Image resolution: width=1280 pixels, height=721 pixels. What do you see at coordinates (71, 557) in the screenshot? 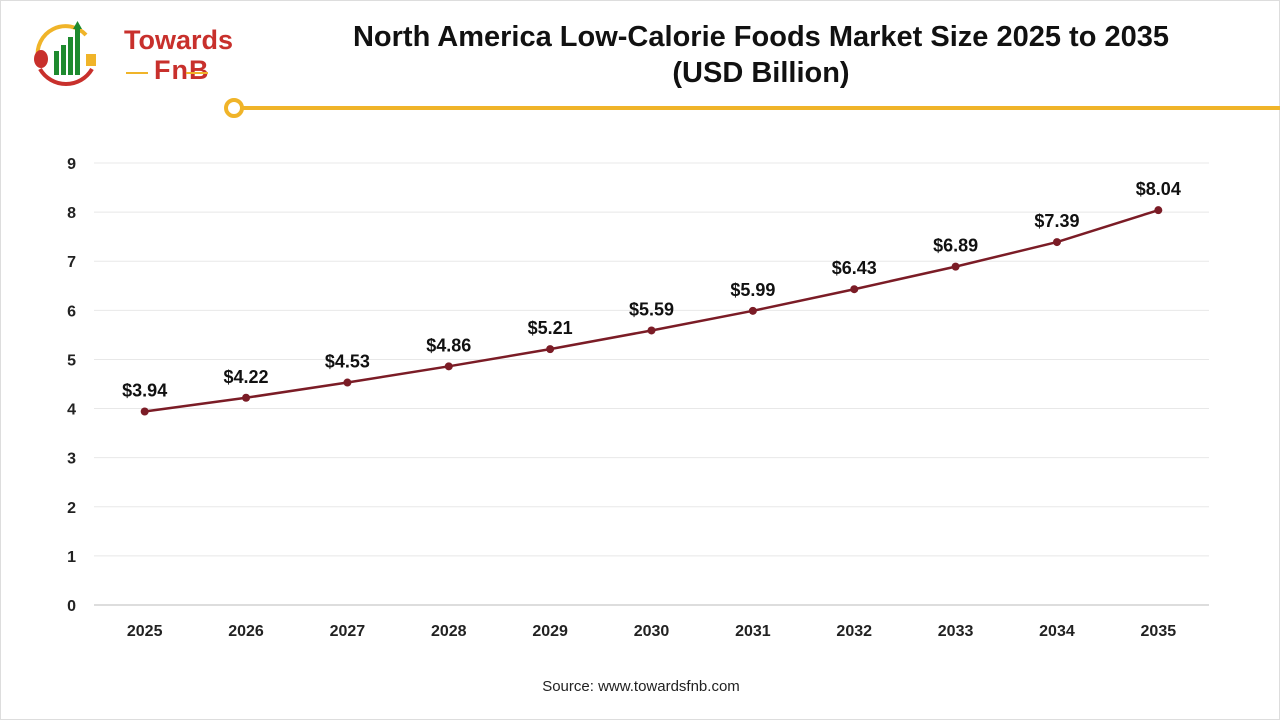
I see `y-tick-label: 1` at bounding box center [71, 557].